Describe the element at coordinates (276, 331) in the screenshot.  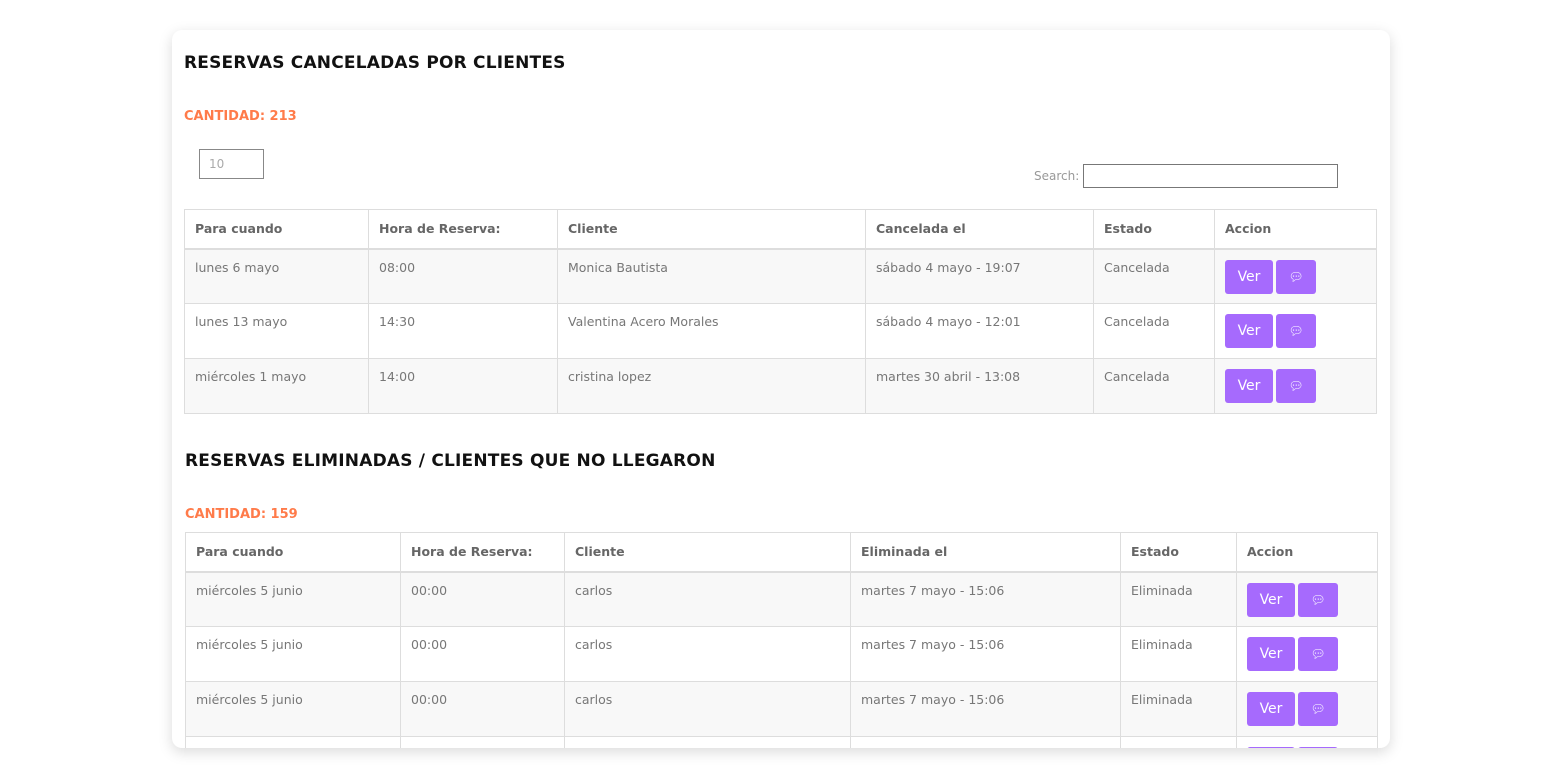
I see `table-cell: lunes 13 mayo` at that location.